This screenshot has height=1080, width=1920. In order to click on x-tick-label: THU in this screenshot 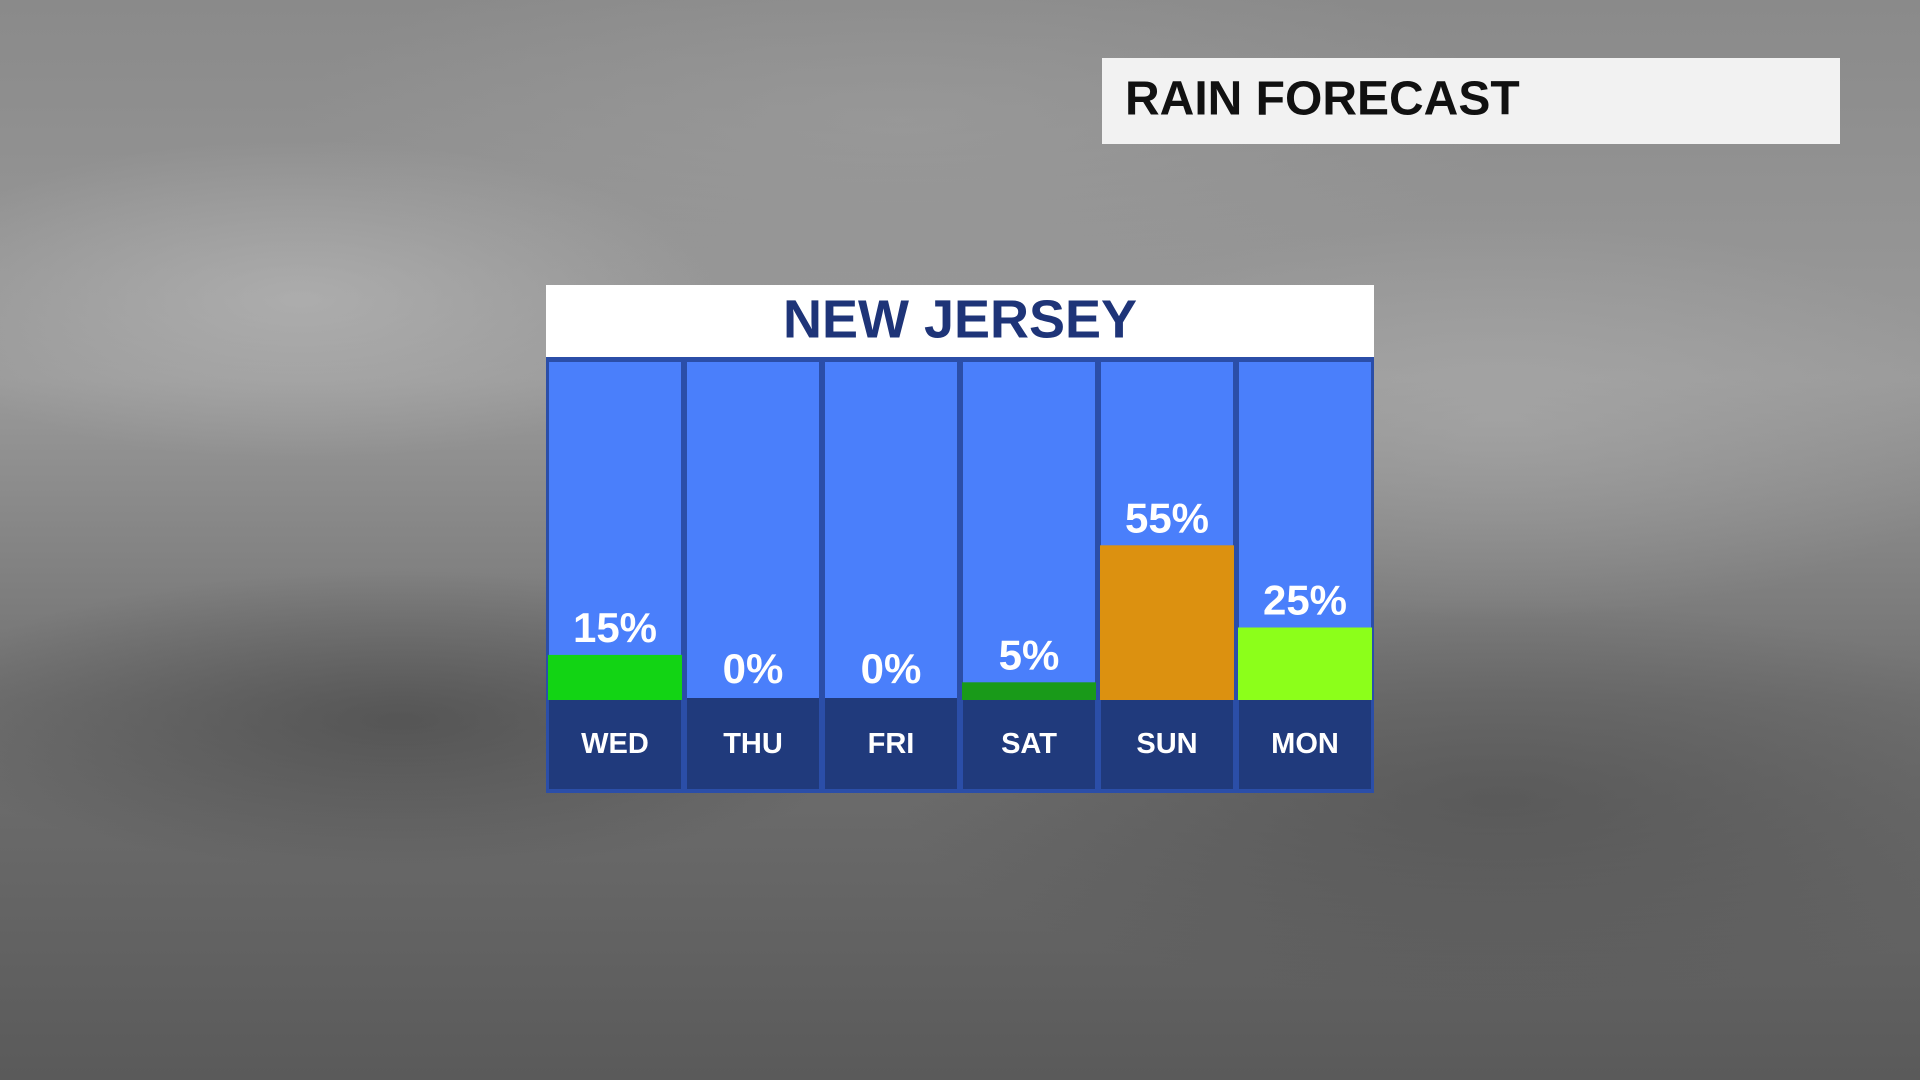, I will do `click(753, 744)`.